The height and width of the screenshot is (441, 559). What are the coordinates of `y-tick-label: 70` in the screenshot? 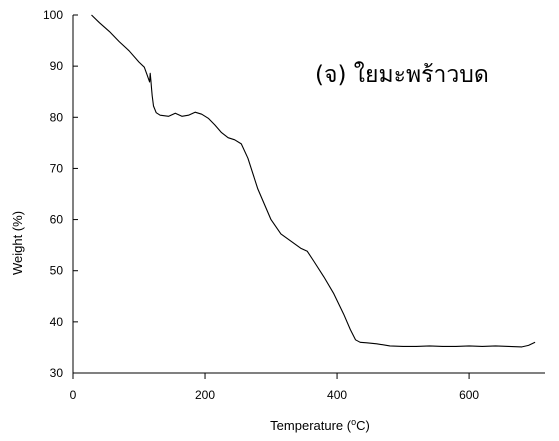 It's located at (57, 168).